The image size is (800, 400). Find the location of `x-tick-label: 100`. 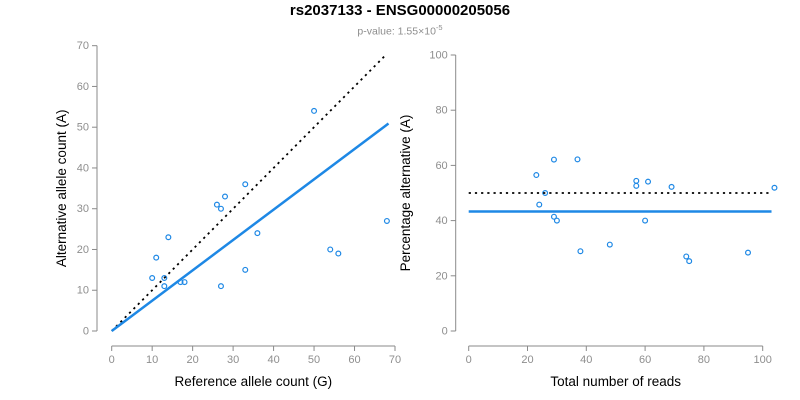

x-tick-label: 100 is located at coordinates (763, 360).